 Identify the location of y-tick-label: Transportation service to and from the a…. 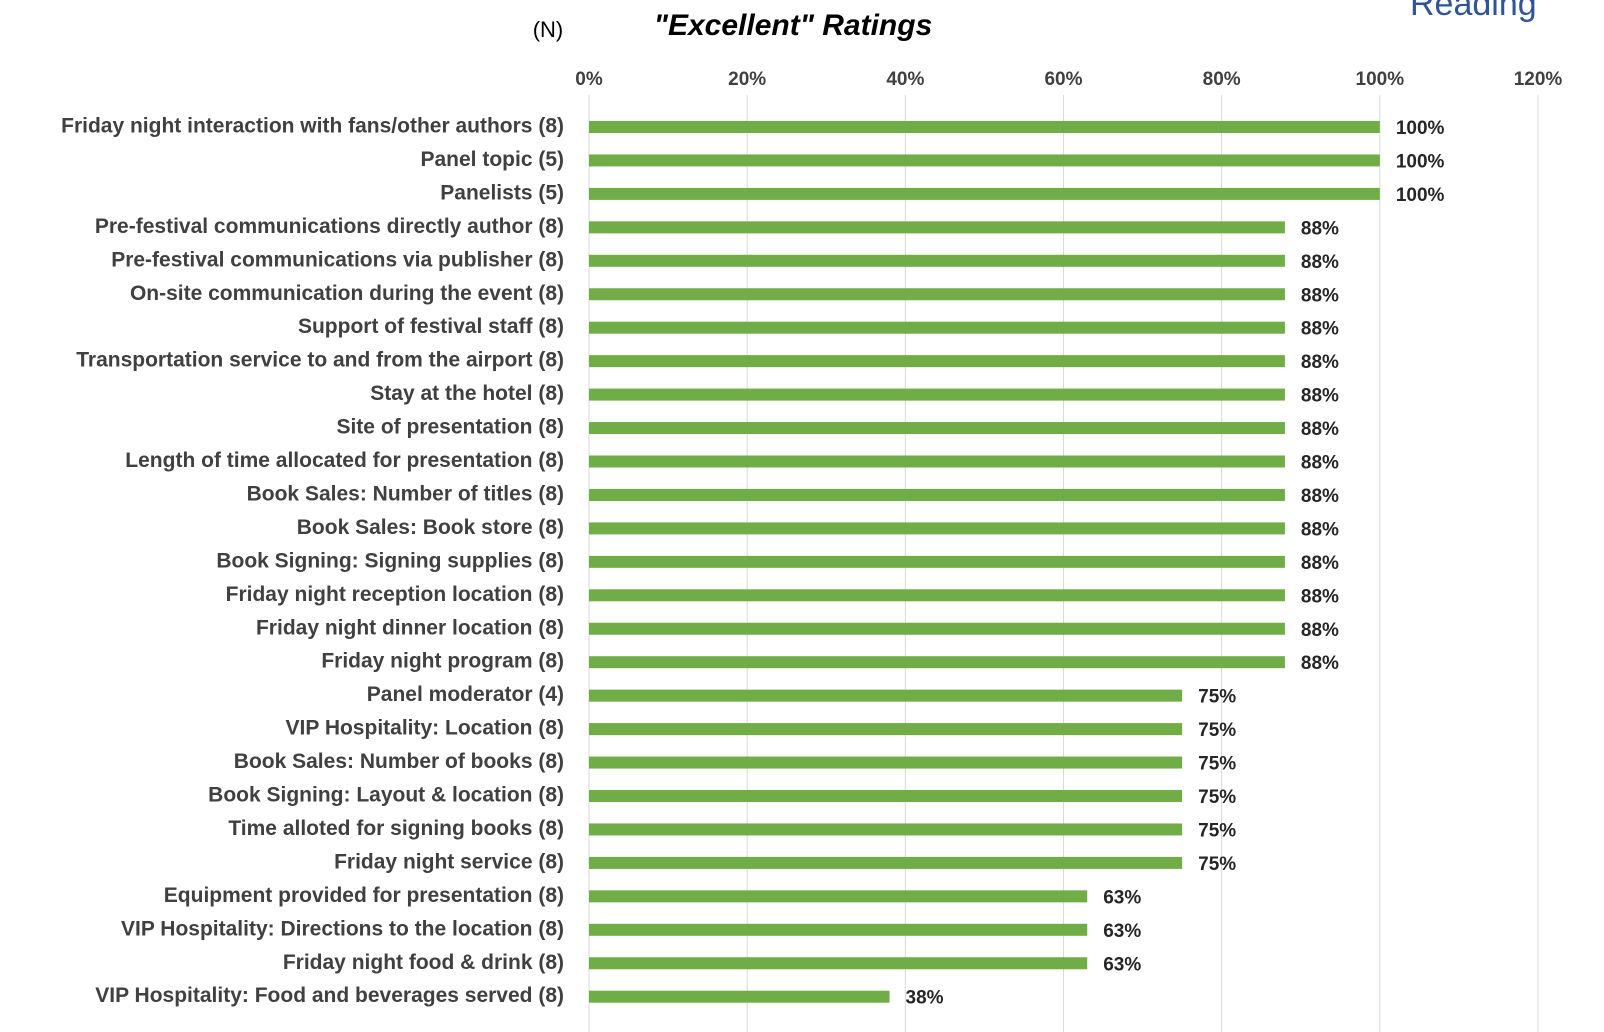
(320, 360).